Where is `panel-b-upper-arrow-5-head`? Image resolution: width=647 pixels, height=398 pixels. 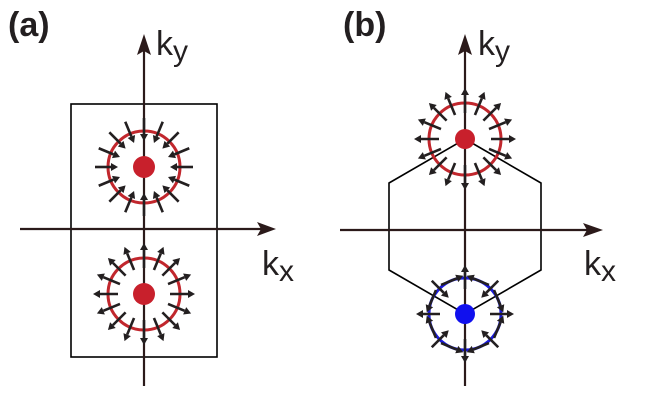 panel-b-upper-arrow-5-head is located at coordinates (448, 182).